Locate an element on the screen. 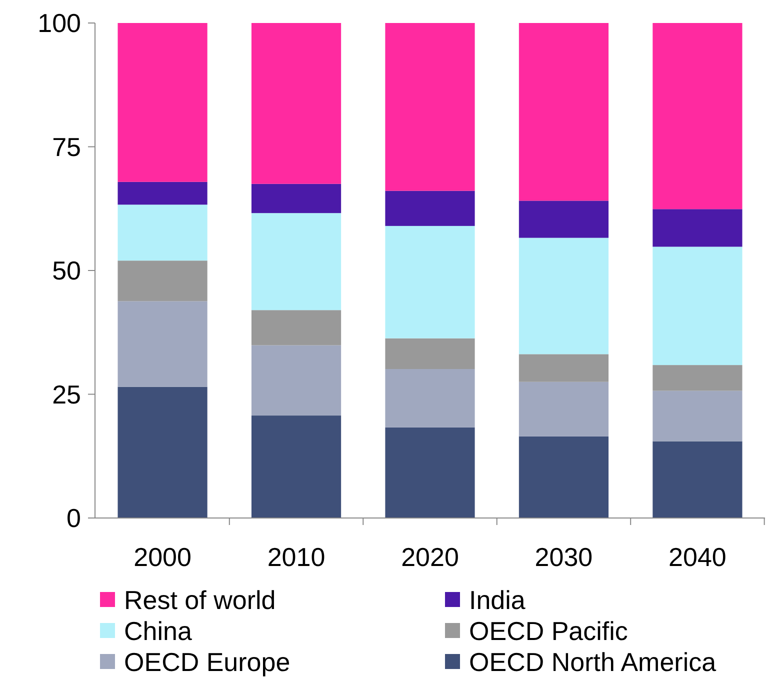  x-tick-label: 2030 is located at coordinates (563, 557).